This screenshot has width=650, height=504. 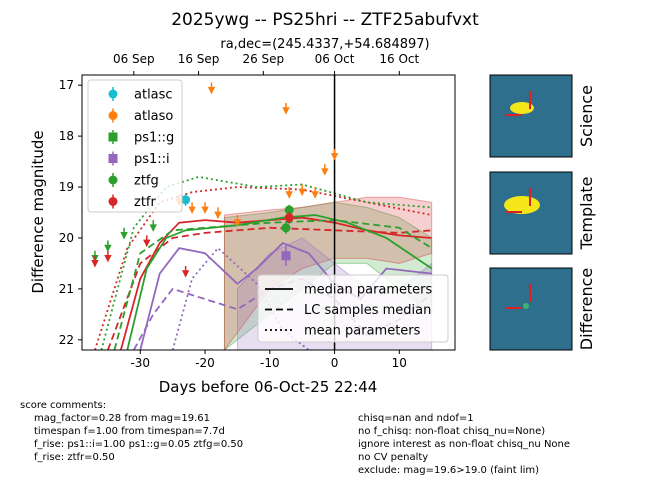 I want to click on legend-label: mean parameters, so click(x=362, y=331).